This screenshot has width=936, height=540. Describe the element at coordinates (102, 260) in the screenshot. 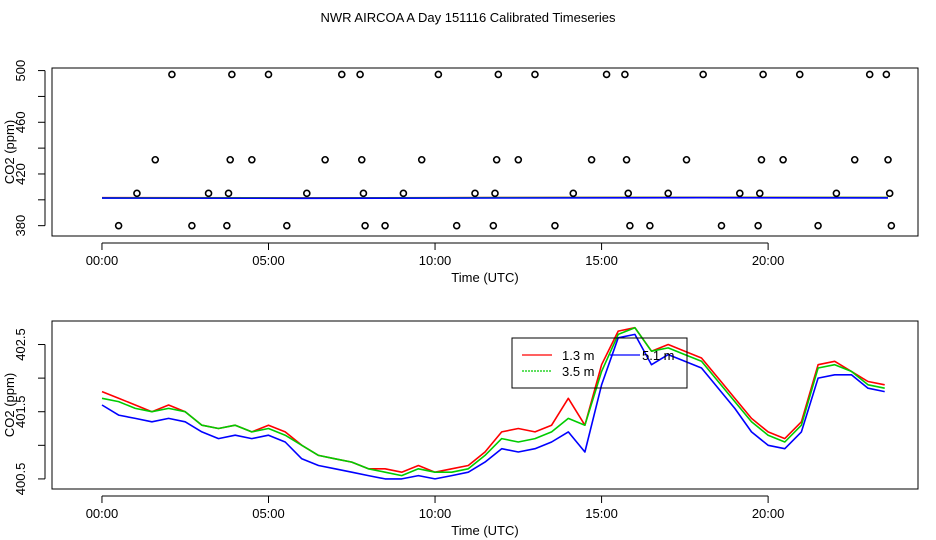

I see `top-x-tick-label: 00:00` at that location.